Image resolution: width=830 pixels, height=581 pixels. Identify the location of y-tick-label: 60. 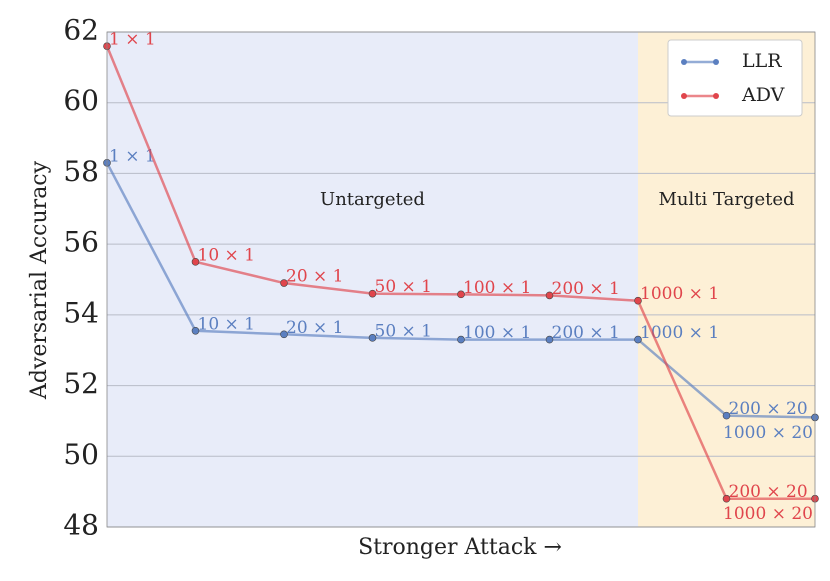
(81, 100).